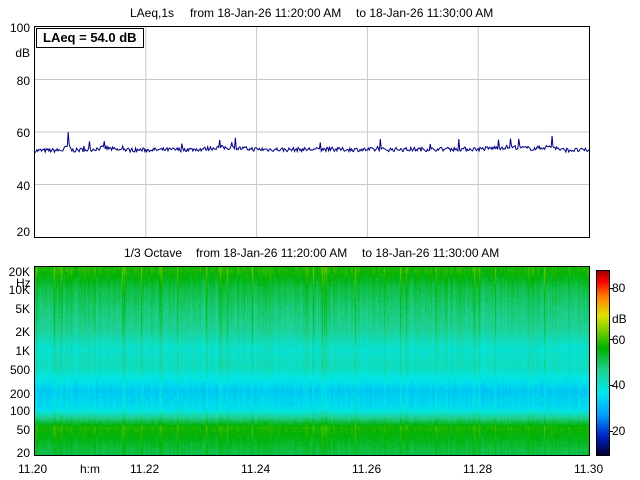 The height and width of the screenshot is (480, 640). I want to click on level-y-tick: 20, so click(23, 232).